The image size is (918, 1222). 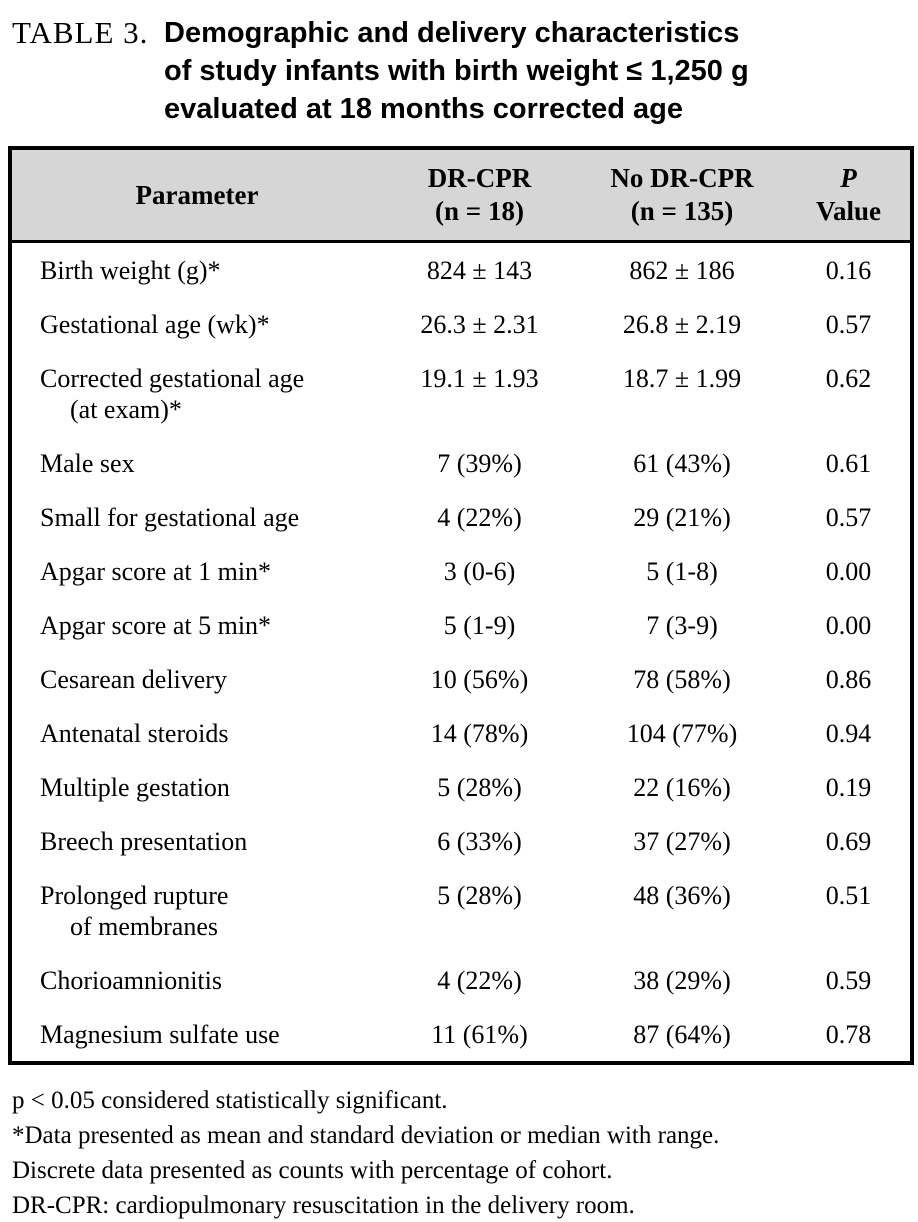 What do you see at coordinates (134, 911) in the screenshot?
I see `param-cell: Prolonged rupture of membranes` at bounding box center [134, 911].